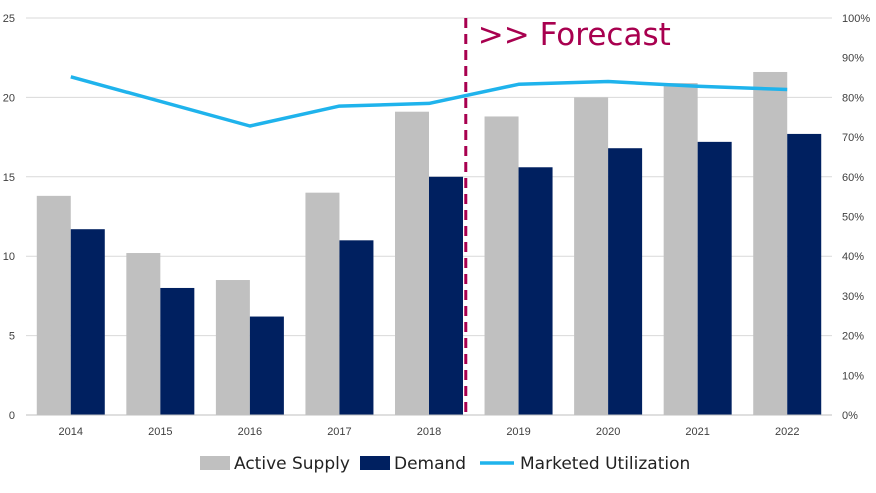 This screenshot has width=876, height=493. Describe the element at coordinates (591, 256) in the screenshot. I see `bar-active-supply-2020` at that location.